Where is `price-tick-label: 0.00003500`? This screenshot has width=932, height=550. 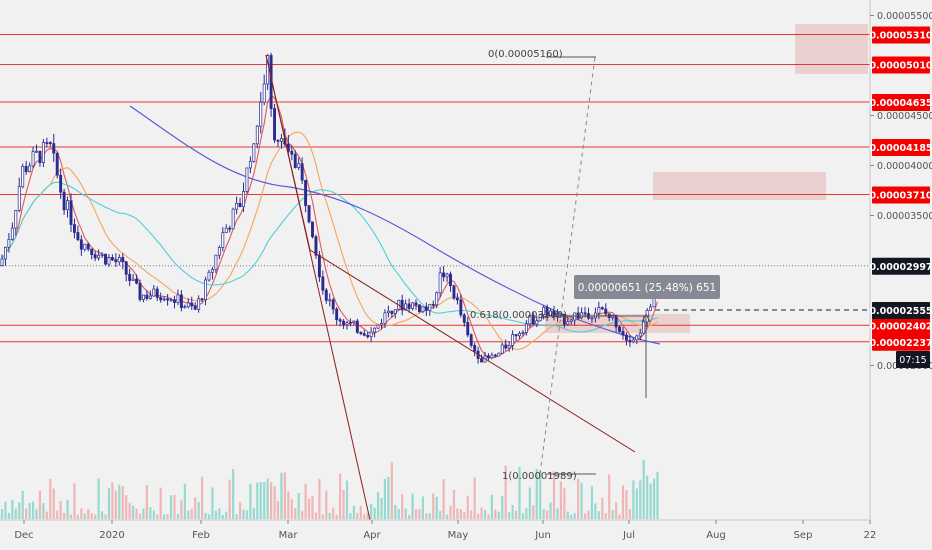 price-tick-label: 0.00003500 is located at coordinates (904, 216).